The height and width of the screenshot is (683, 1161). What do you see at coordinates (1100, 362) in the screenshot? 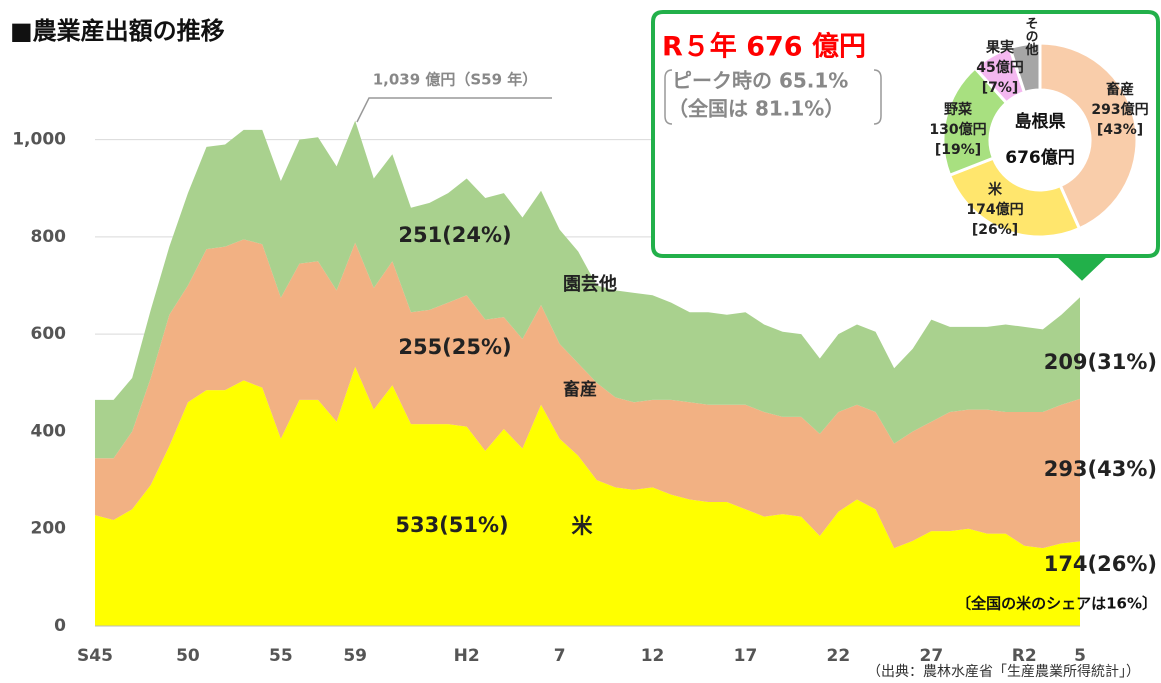
I see `annotation: 209(31%)` at bounding box center [1100, 362].